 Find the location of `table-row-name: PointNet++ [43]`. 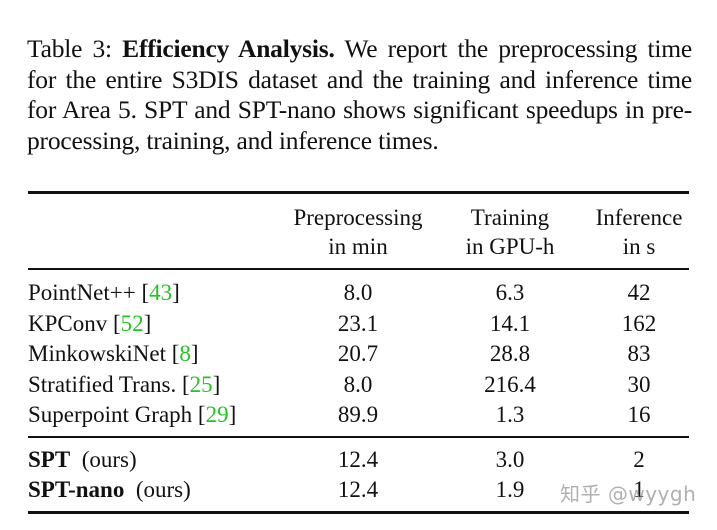

table-row-name: PointNet++ [43] is located at coordinates (104, 292).